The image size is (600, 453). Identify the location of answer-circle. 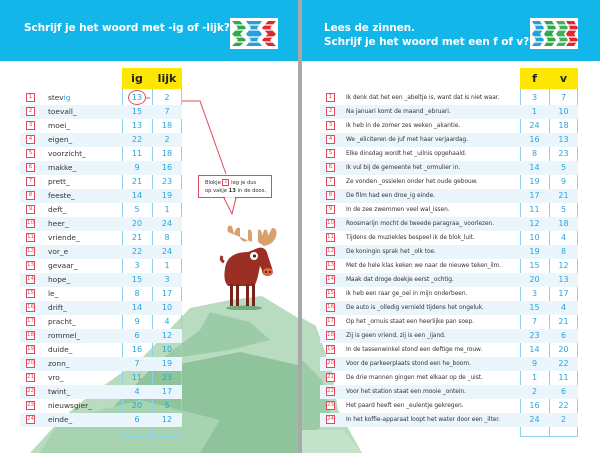
(137, 97).